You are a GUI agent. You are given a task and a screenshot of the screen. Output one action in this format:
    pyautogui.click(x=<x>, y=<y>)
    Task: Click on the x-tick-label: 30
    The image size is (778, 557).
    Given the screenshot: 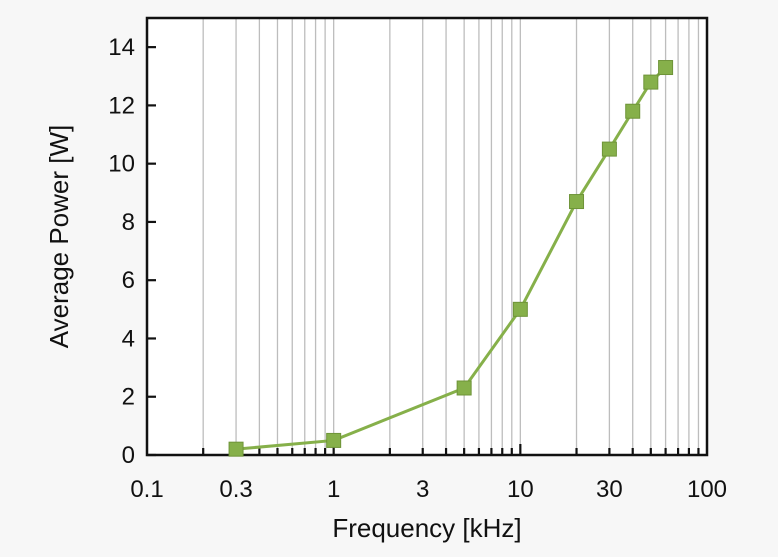 What is the action you would take?
    pyautogui.click(x=609, y=489)
    